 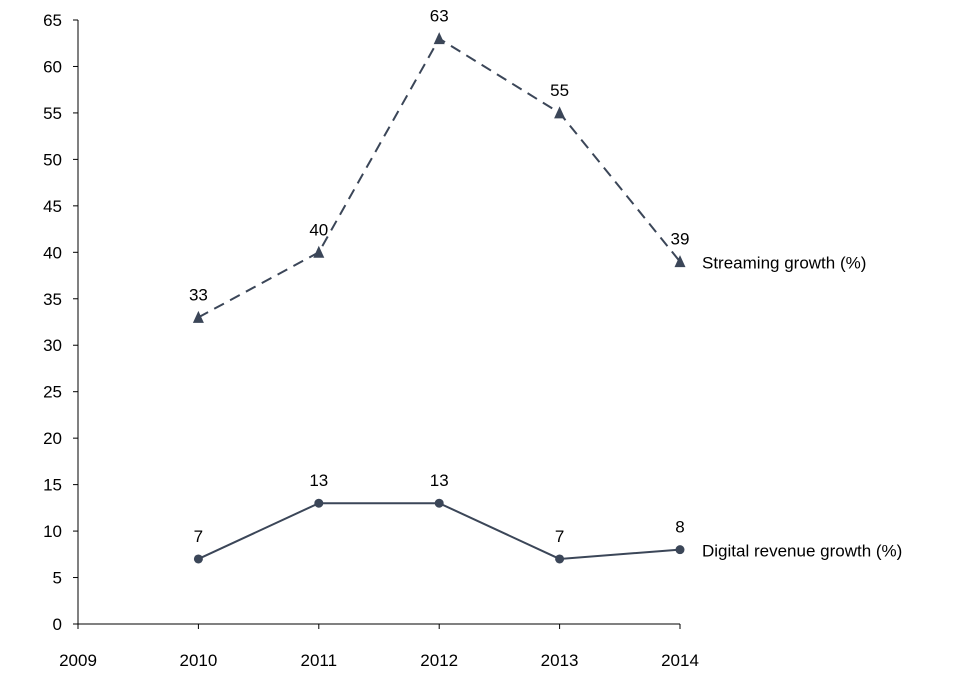 I want to click on y-tick-label: 35, so click(x=52, y=299).